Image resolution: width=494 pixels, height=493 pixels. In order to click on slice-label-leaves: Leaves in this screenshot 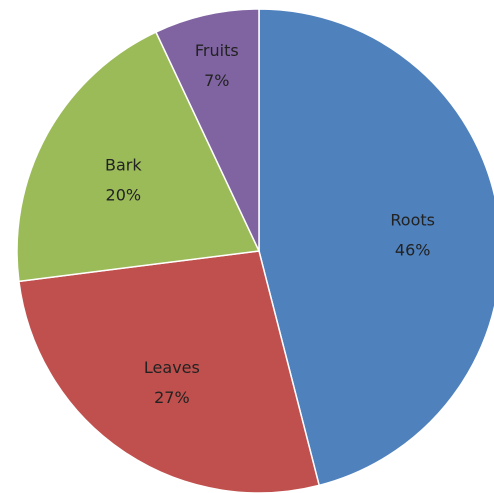, I will do `click(172, 367)`.